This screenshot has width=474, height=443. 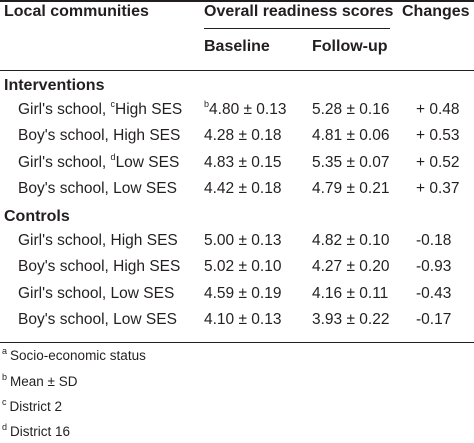 What do you see at coordinates (207, 104) in the screenshot?
I see `baseline-footnote-mark: b` at bounding box center [207, 104].